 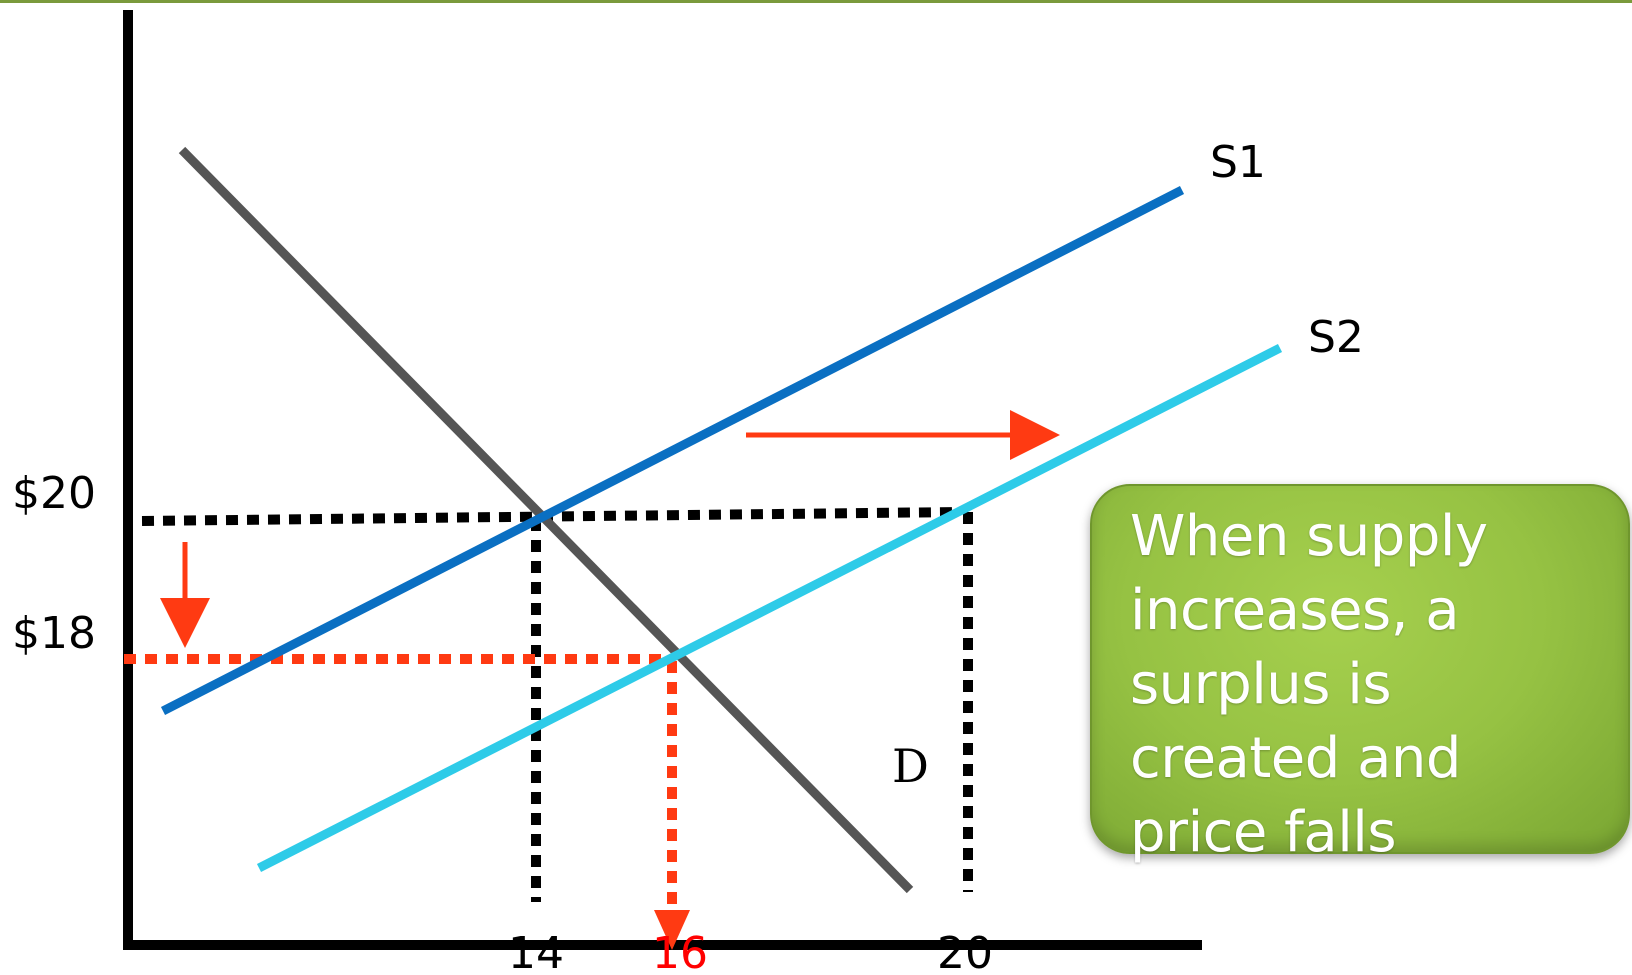 What do you see at coordinates (910, 766) in the screenshot?
I see `demand-d-label: D` at bounding box center [910, 766].